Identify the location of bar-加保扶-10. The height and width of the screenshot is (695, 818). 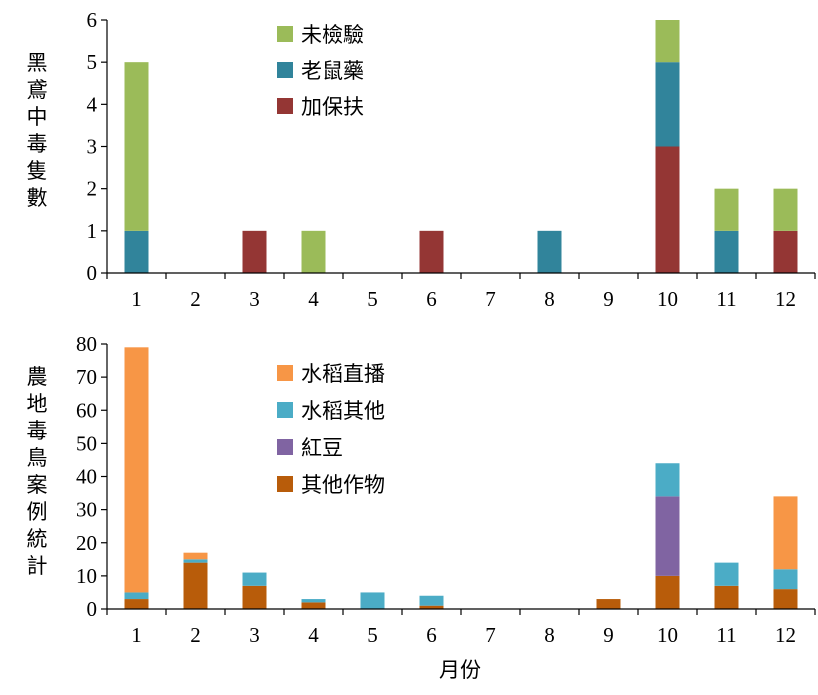
(667, 209).